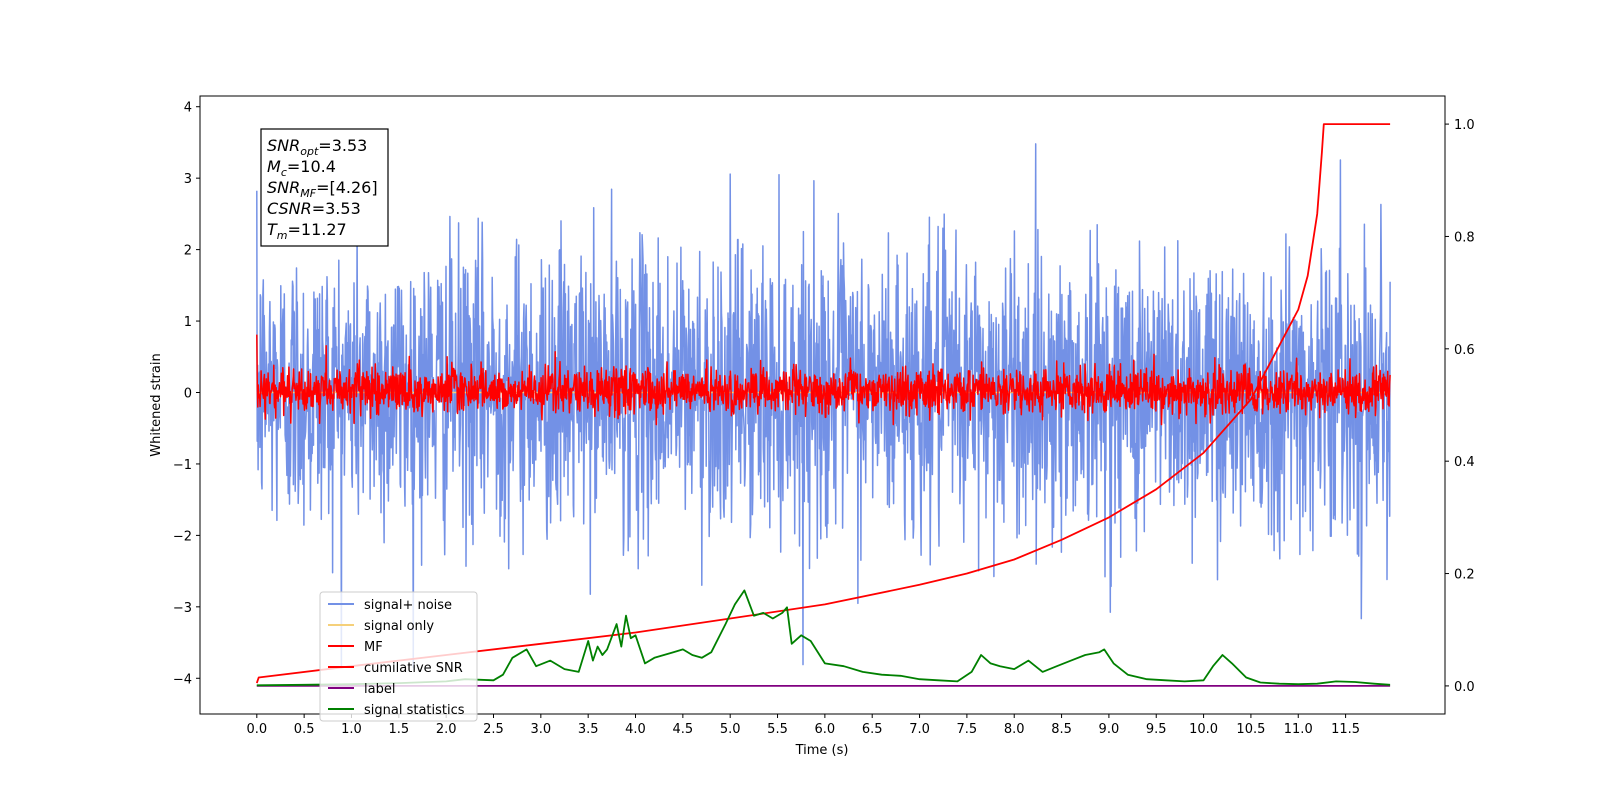 The height and width of the screenshot is (800, 1600). Describe the element at coordinates (188, 179) in the screenshot. I see `y-tick-label: 3` at that location.